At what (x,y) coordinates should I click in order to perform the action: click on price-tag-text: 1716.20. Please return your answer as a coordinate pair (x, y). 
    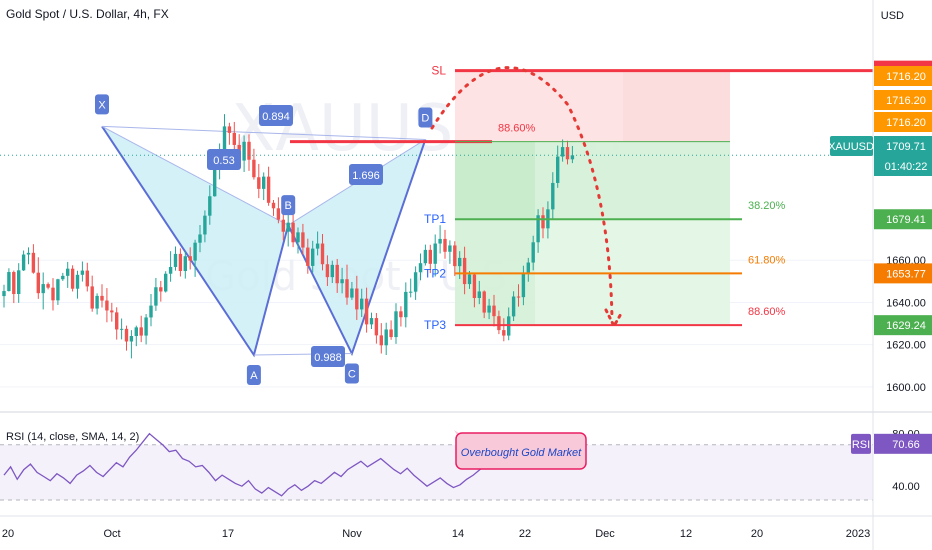
    Looking at the image, I should click on (906, 77).